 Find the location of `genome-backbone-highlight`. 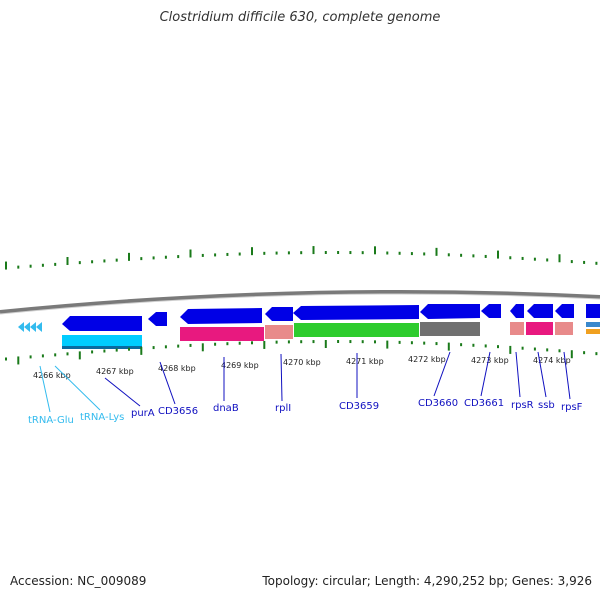

genome-backbone-highlight is located at coordinates (300, 304).